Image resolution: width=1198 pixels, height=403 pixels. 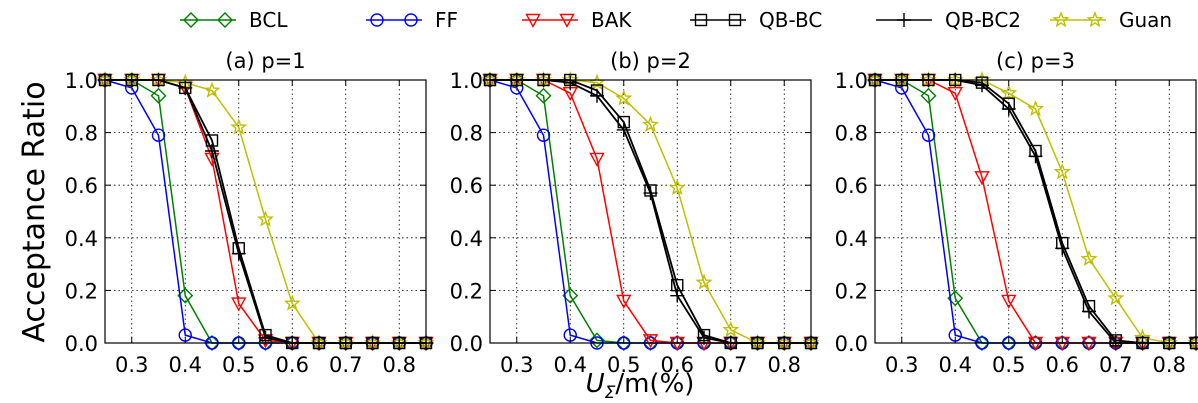 What do you see at coordinates (34, 211) in the screenshot?
I see `y-axis-label: Acceptance Ratio` at bounding box center [34, 211].